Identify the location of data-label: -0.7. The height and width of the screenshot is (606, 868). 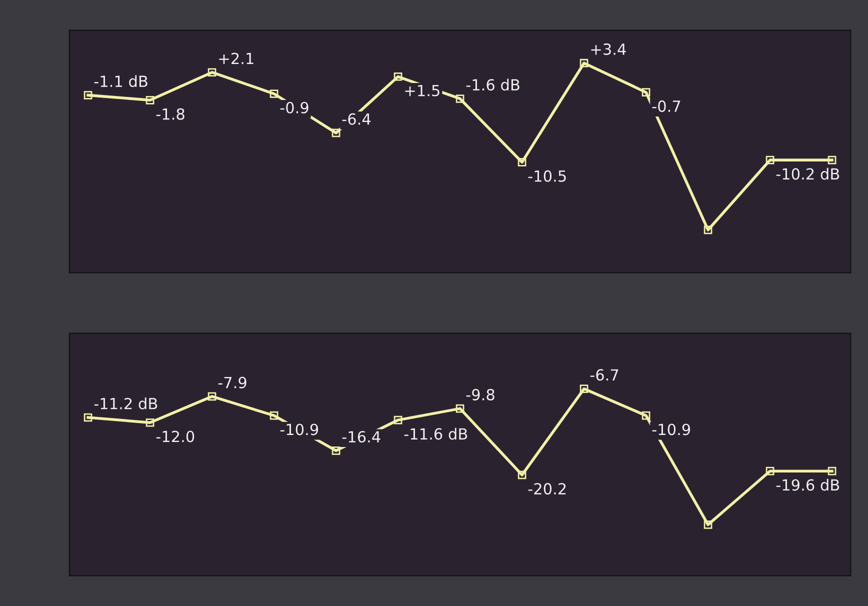
(666, 106).